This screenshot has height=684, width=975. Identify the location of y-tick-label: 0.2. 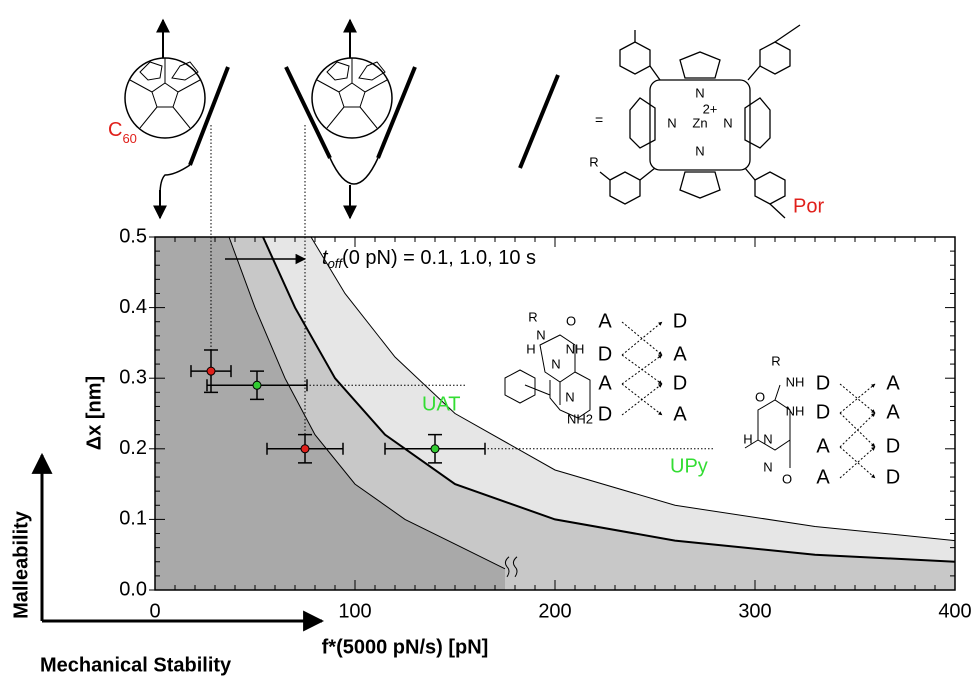
(133, 448).